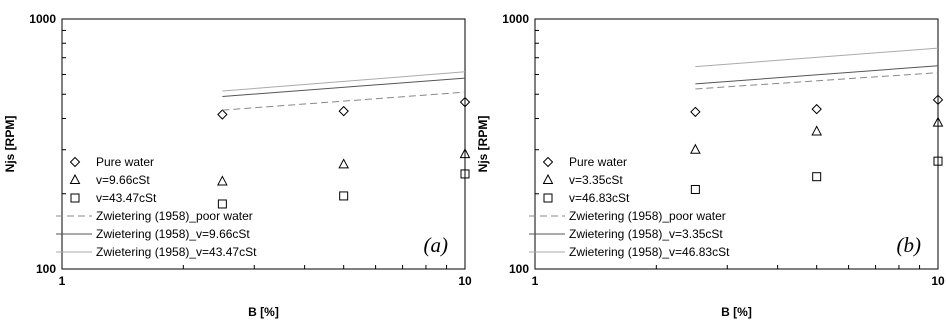 Image resolution: width=946 pixels, height=325 pixels. I want to click on legend-label: Zwietering (1958)_v=46.83cSt, so click(649, 252).